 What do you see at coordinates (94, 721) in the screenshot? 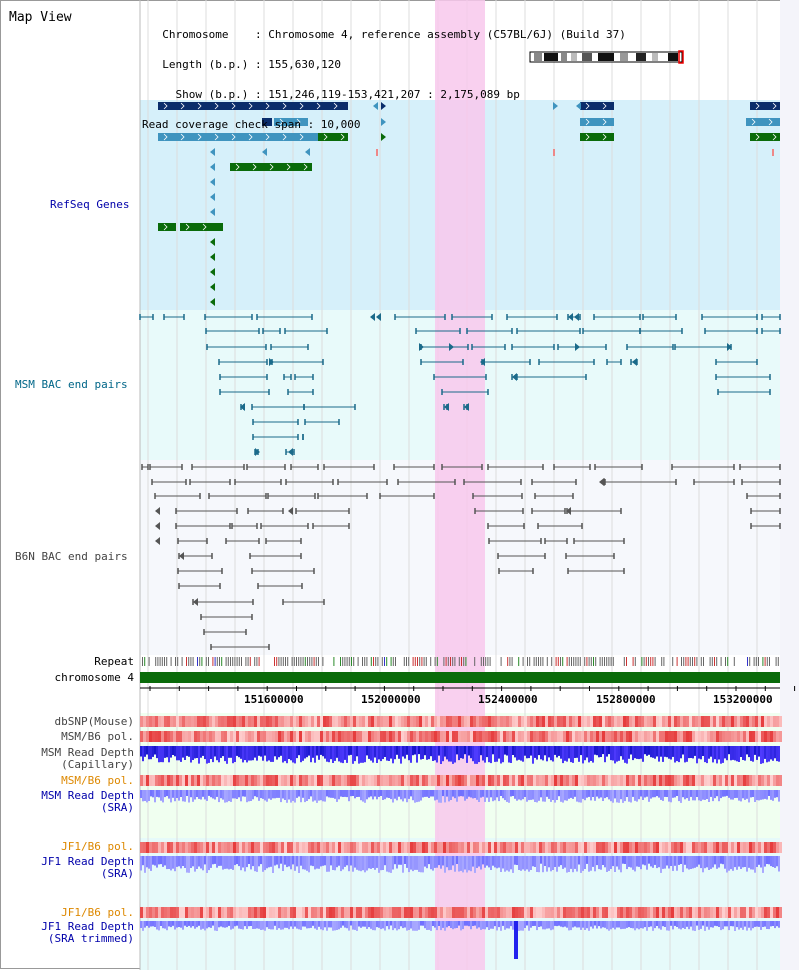
I see `track-label-dbsnp: dbSNP(Mouse)` at bounding box center [94, 721].